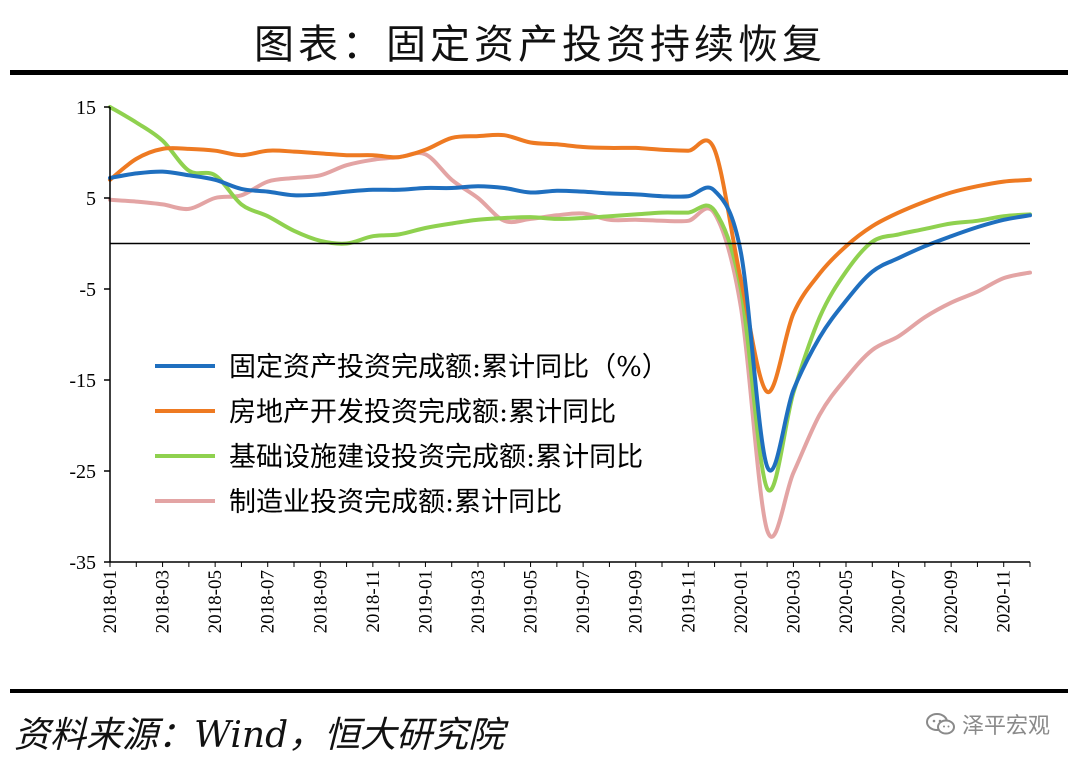 This screenshot has height=765, width=1080. What do you see at coordinates (215, 601) in the screenshot?
I see `x-tick-label: 2018-05` at bounding box center [215, 601].